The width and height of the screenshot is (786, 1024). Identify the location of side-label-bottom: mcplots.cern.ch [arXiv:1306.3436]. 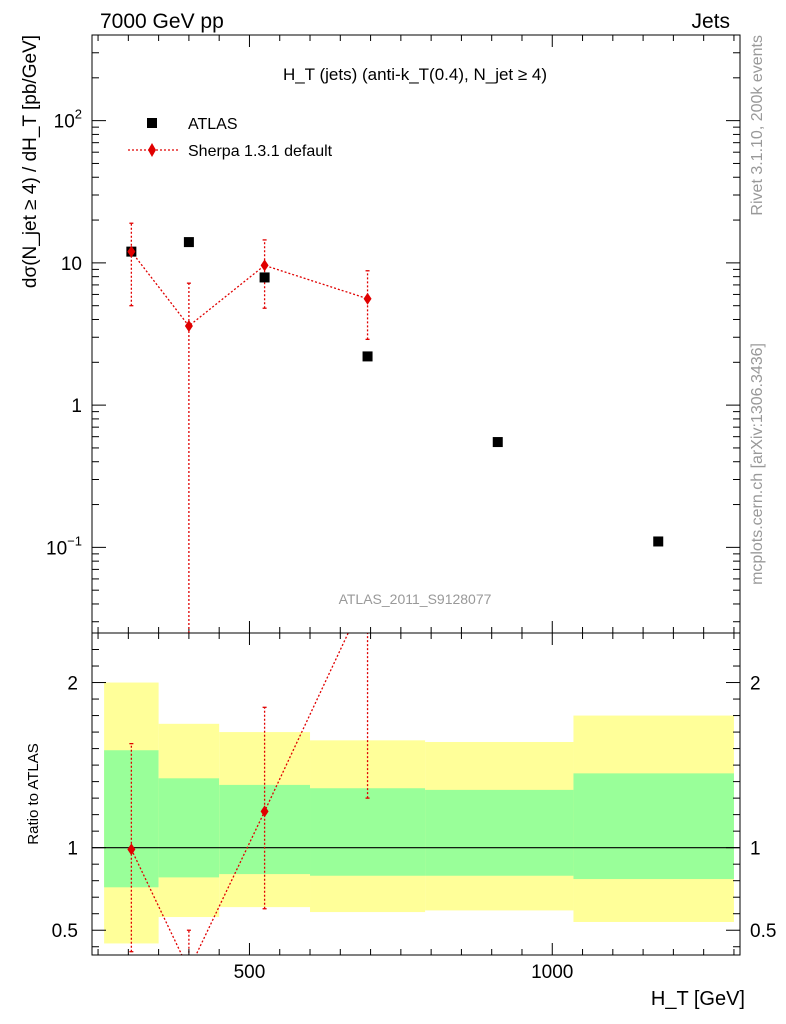
(757, 464).